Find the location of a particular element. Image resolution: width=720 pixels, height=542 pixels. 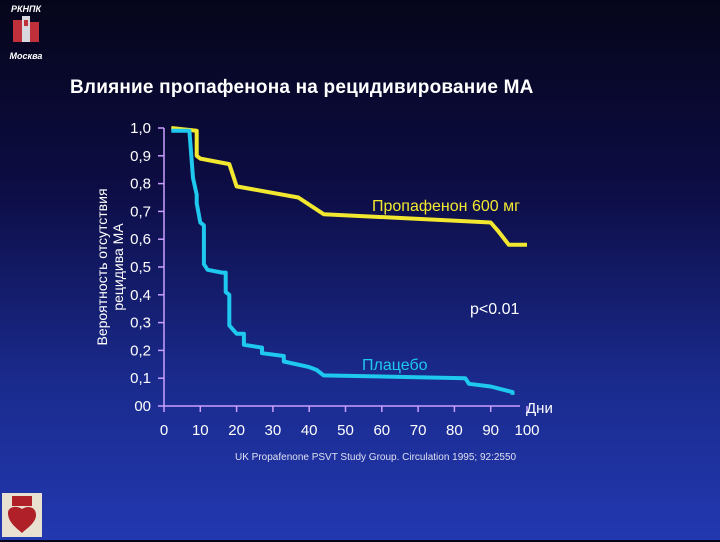

y-tick-label: 0,6 is located at coordinates (140, 239).